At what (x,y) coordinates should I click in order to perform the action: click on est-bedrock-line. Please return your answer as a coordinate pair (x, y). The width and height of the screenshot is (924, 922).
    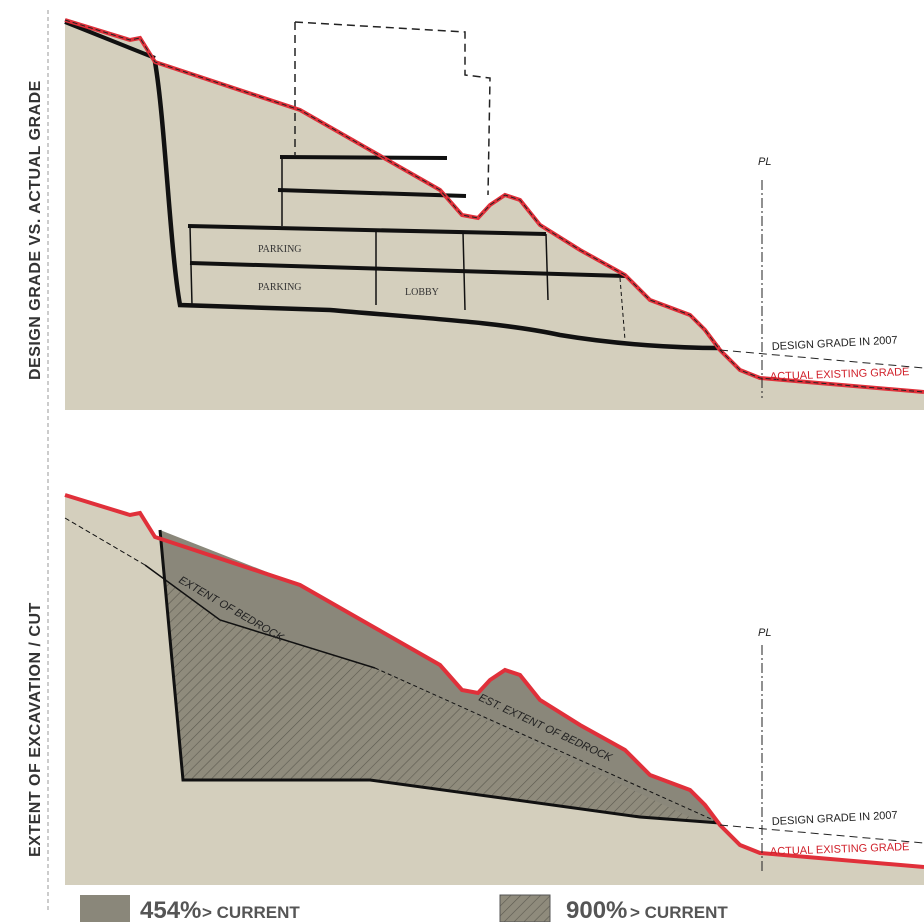
    Looking at the image, I should click on (547, 745).